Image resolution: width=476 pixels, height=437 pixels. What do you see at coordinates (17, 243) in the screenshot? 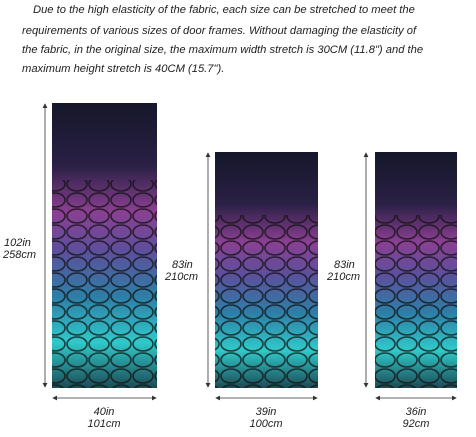
I see `height-in: 102in` at bounding box center [17, 243].